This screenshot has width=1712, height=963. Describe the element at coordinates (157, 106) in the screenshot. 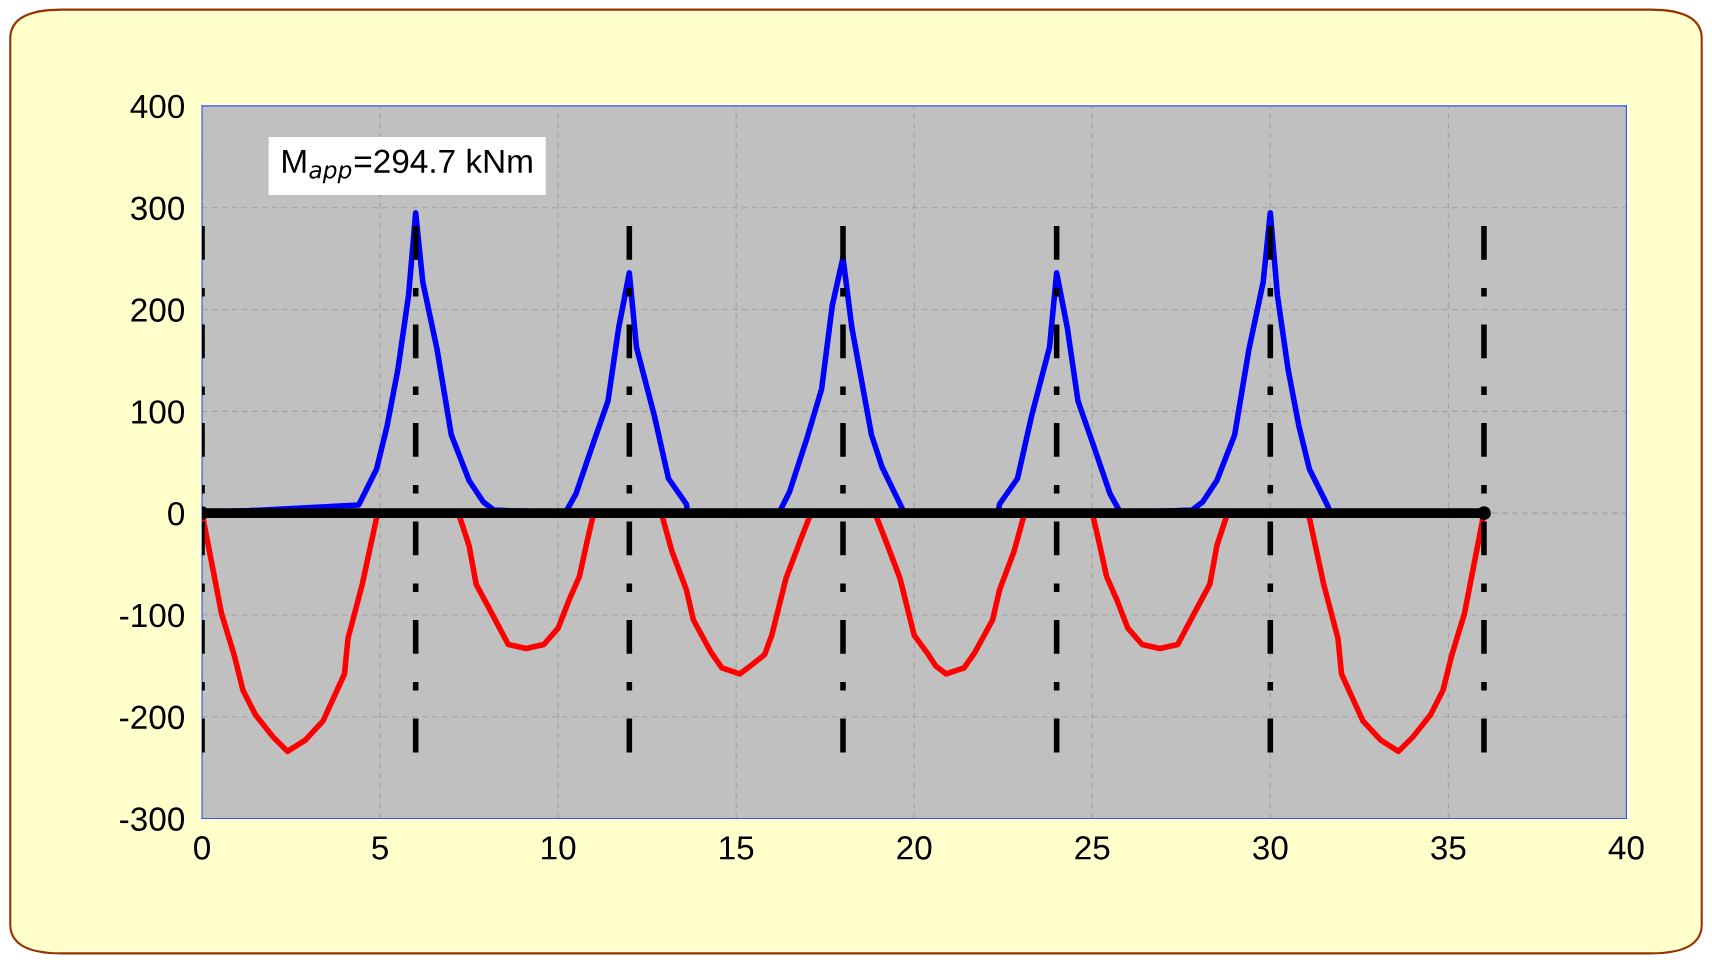

I see `y-tick-label: 400` at that location.